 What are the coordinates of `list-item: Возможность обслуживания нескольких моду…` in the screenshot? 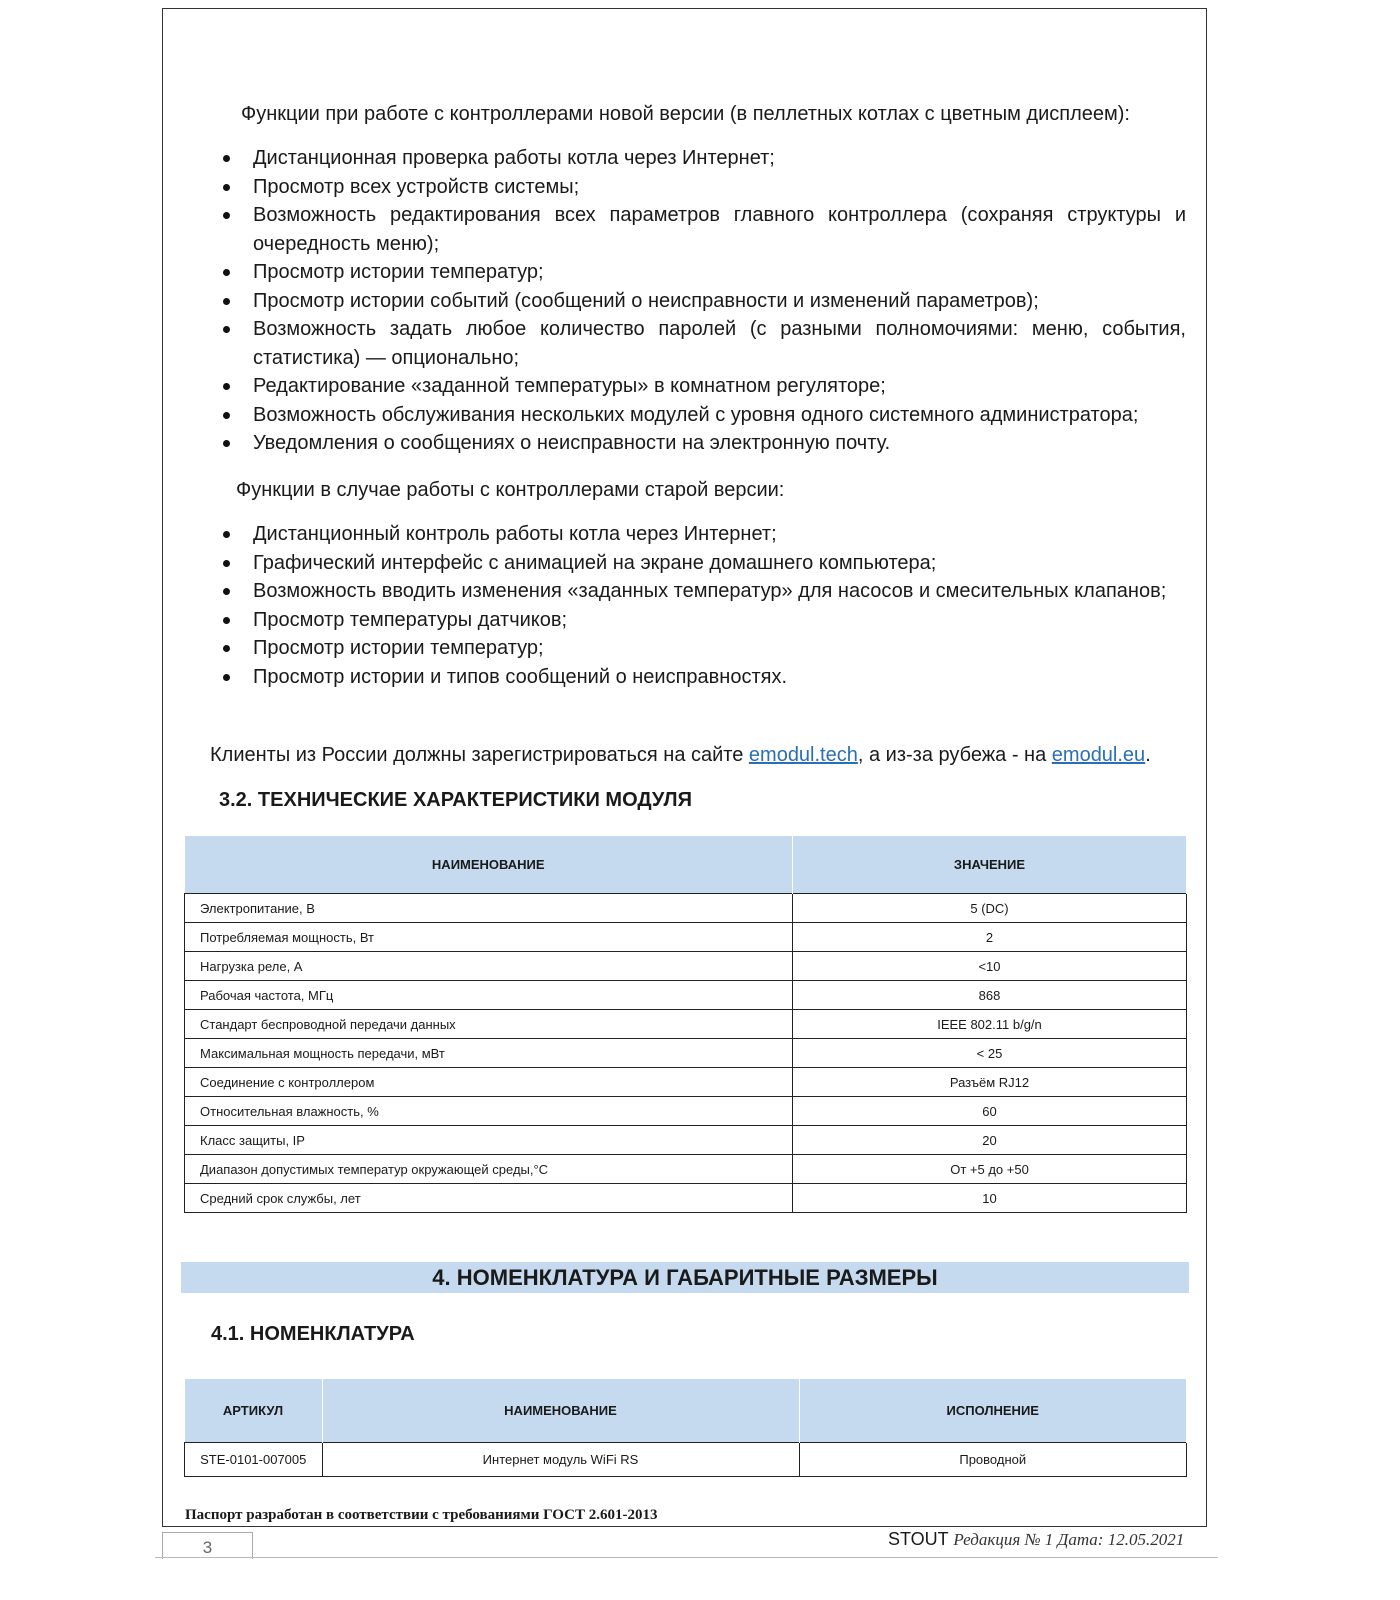 It's located at (704, 415).